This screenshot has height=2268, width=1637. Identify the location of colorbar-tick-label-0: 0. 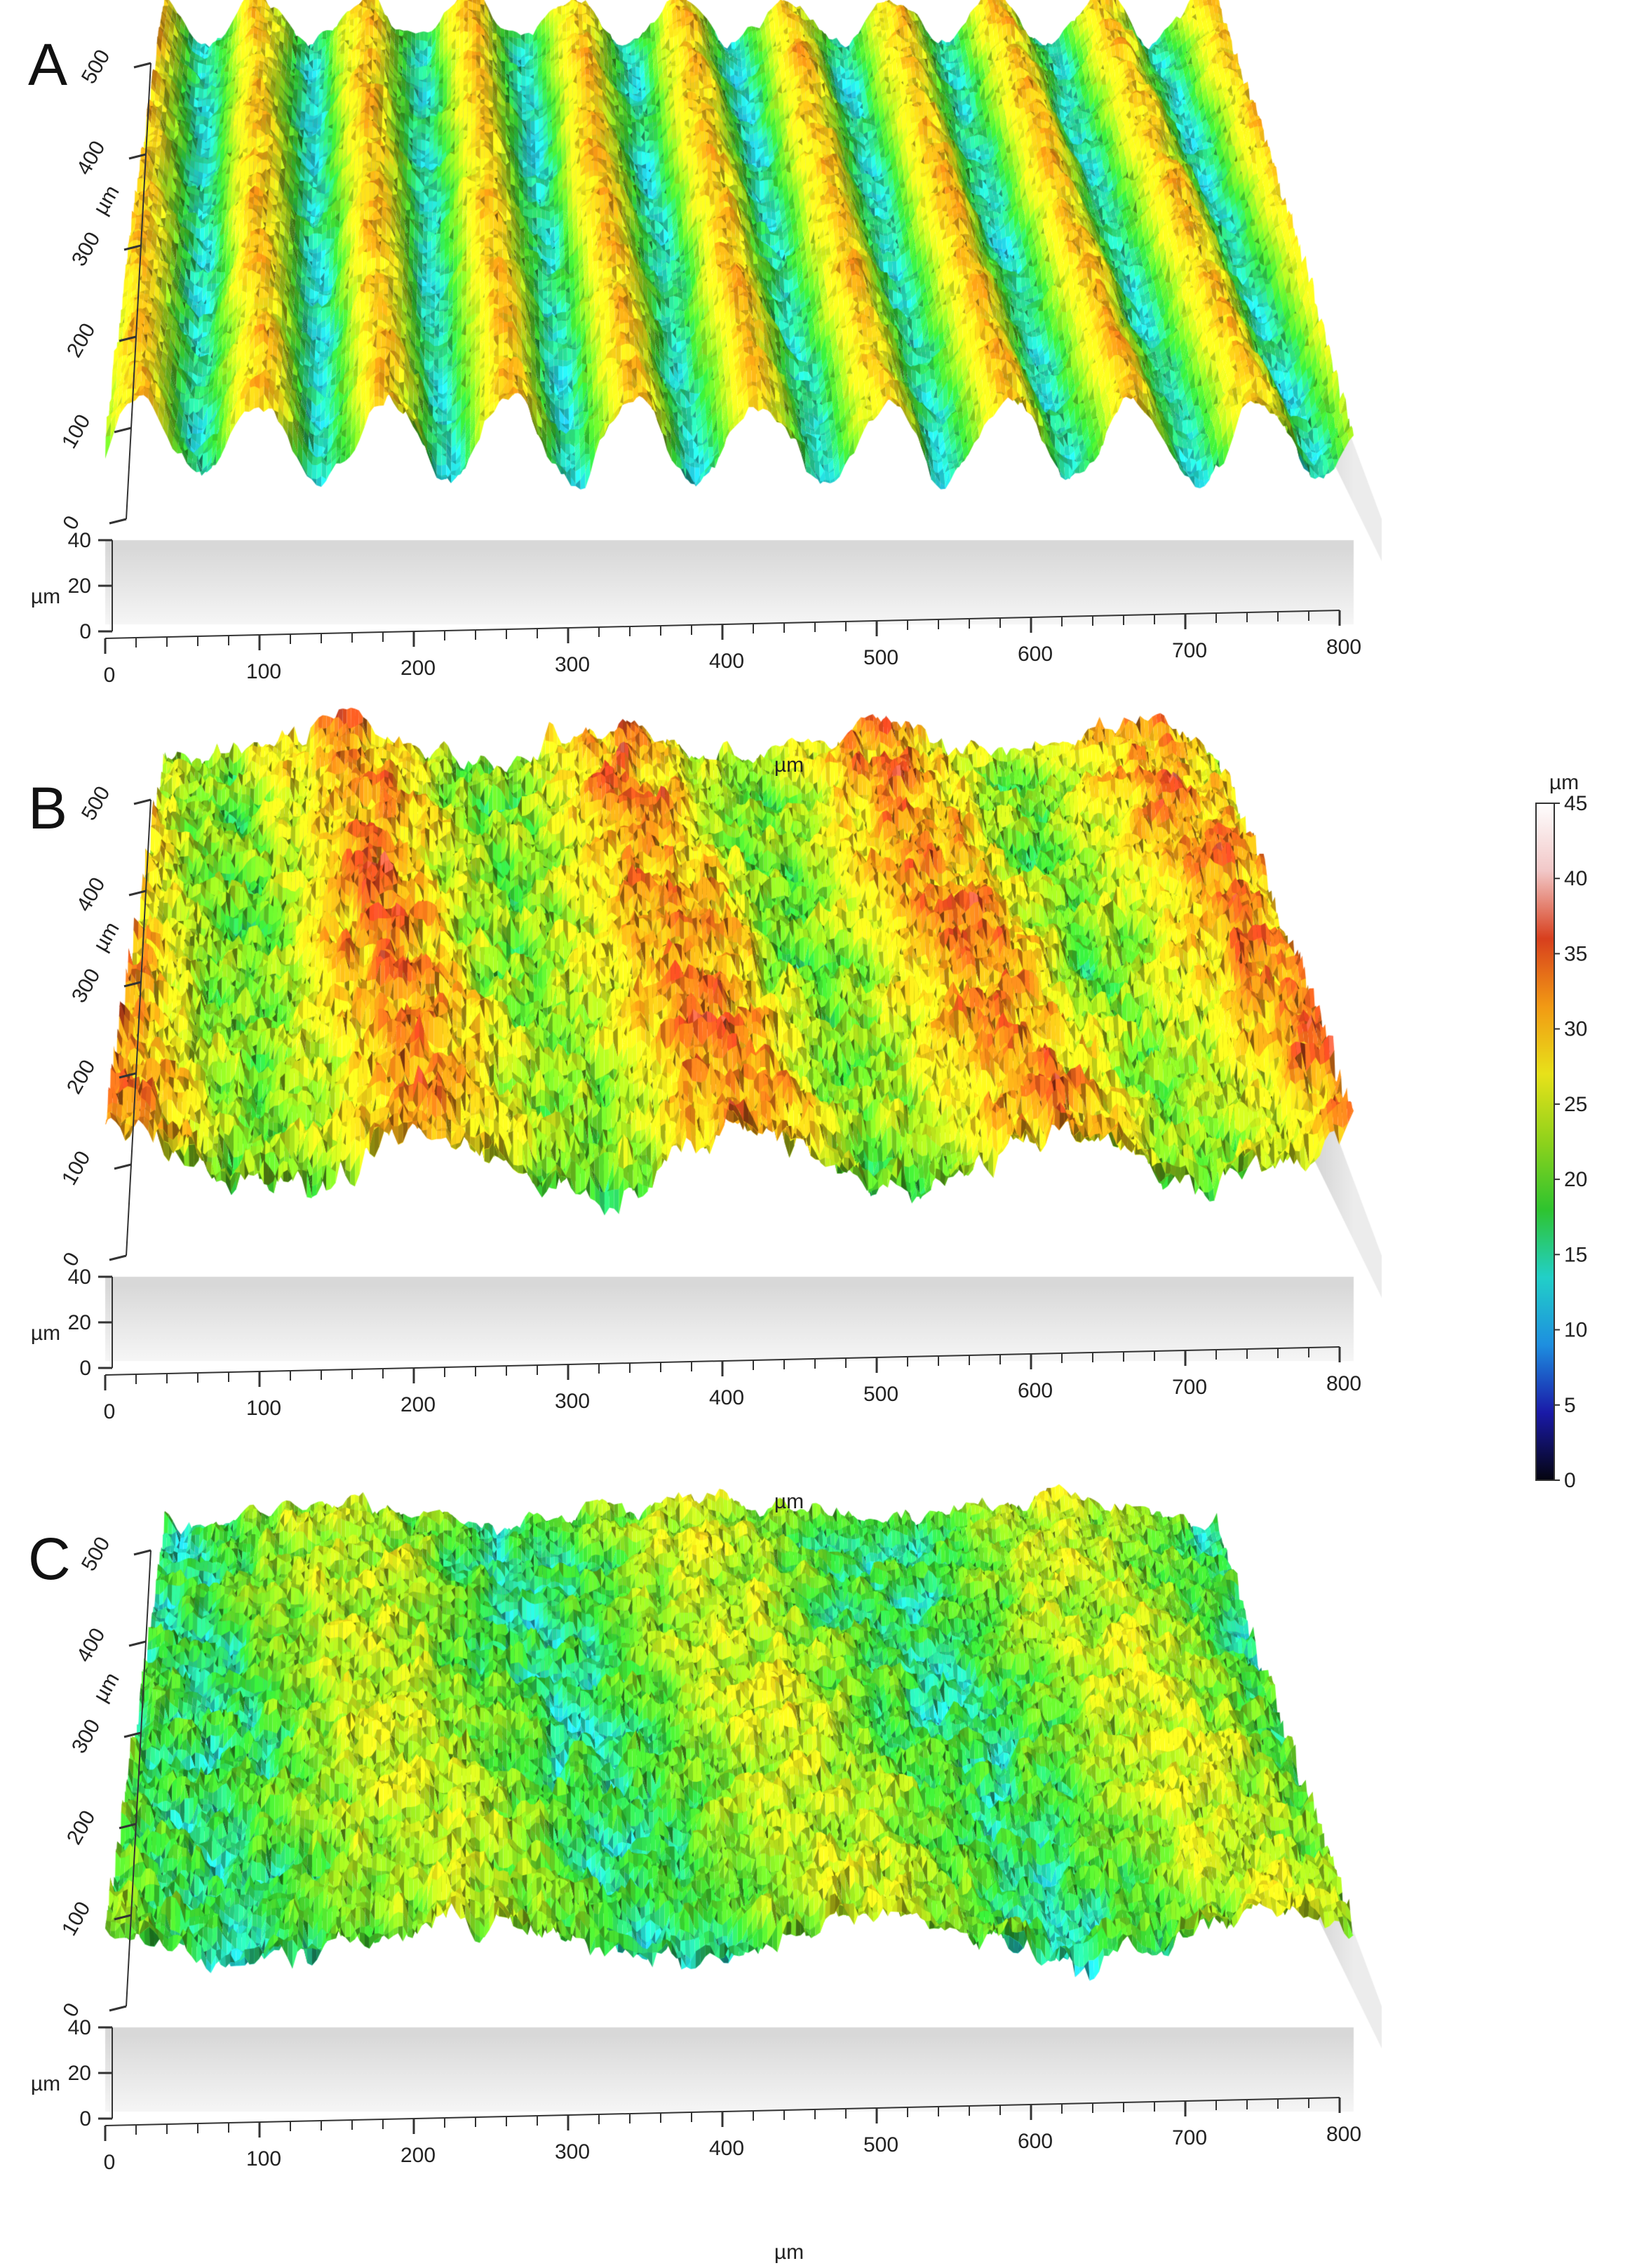
(1570, 1480).